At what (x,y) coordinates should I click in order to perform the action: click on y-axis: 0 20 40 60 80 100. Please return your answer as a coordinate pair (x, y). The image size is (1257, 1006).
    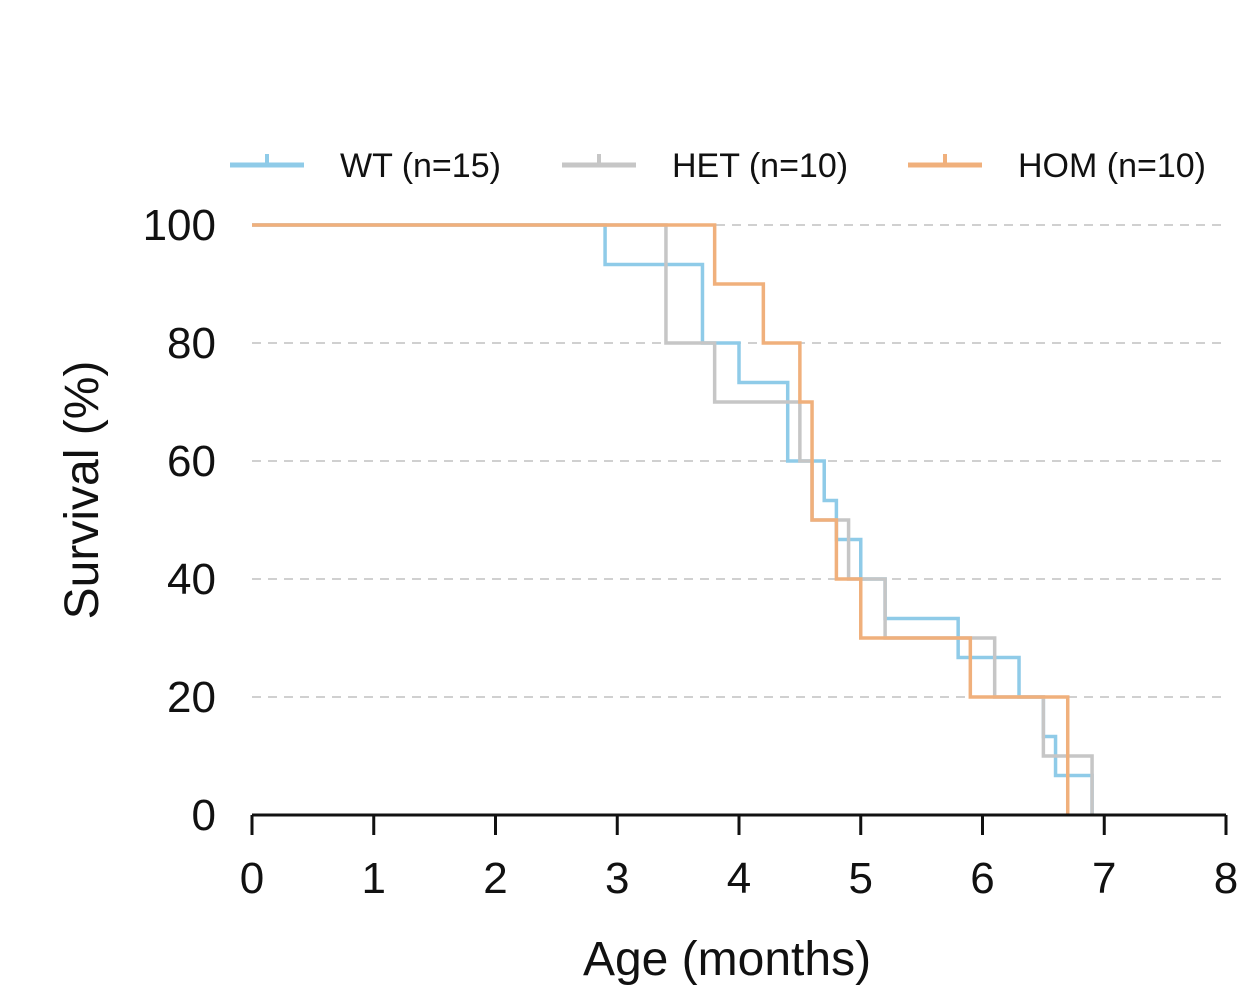
    Looking at the image, I should click on (179, 520).